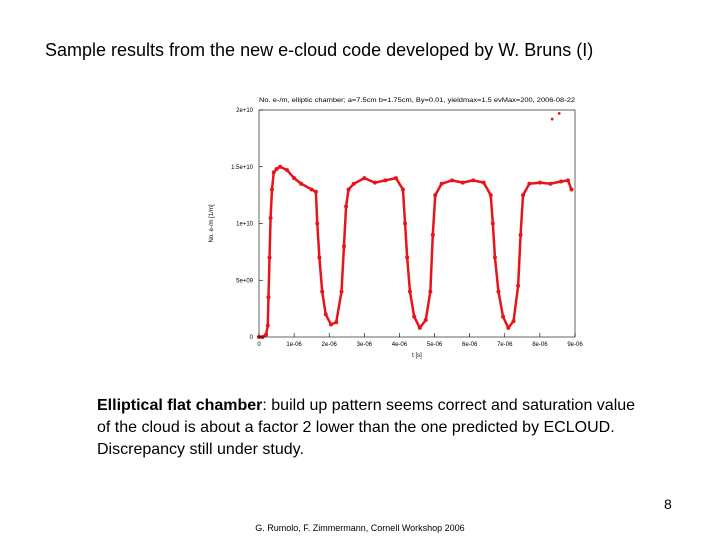 The width and height of the screenshot is (720, 540). Describe the element at coordinates (180, 405) in the screenshot. I see `caption-bold: Elliptical flat chamber` at that location.